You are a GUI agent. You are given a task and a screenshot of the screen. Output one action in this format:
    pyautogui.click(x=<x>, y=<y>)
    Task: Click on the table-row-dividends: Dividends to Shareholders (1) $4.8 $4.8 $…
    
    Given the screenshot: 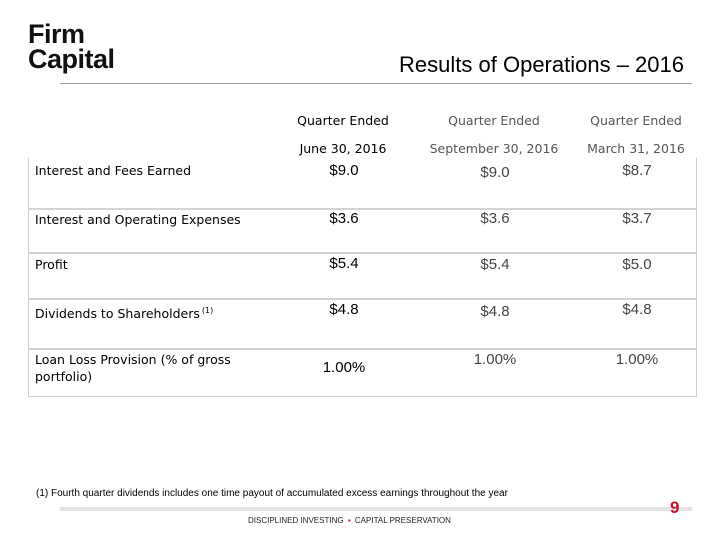 What is the action you would take?
    pyautogui.click(x=362, y=325)
    